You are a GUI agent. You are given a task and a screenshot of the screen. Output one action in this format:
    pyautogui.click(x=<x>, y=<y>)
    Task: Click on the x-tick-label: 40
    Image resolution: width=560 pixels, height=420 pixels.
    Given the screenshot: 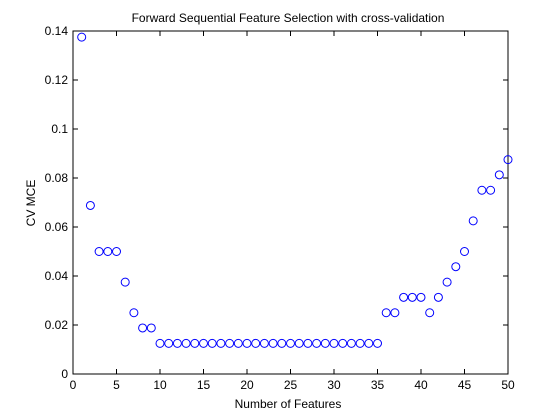 What is the action you would take?
    pyautogui.click(x=421, y=385)
    